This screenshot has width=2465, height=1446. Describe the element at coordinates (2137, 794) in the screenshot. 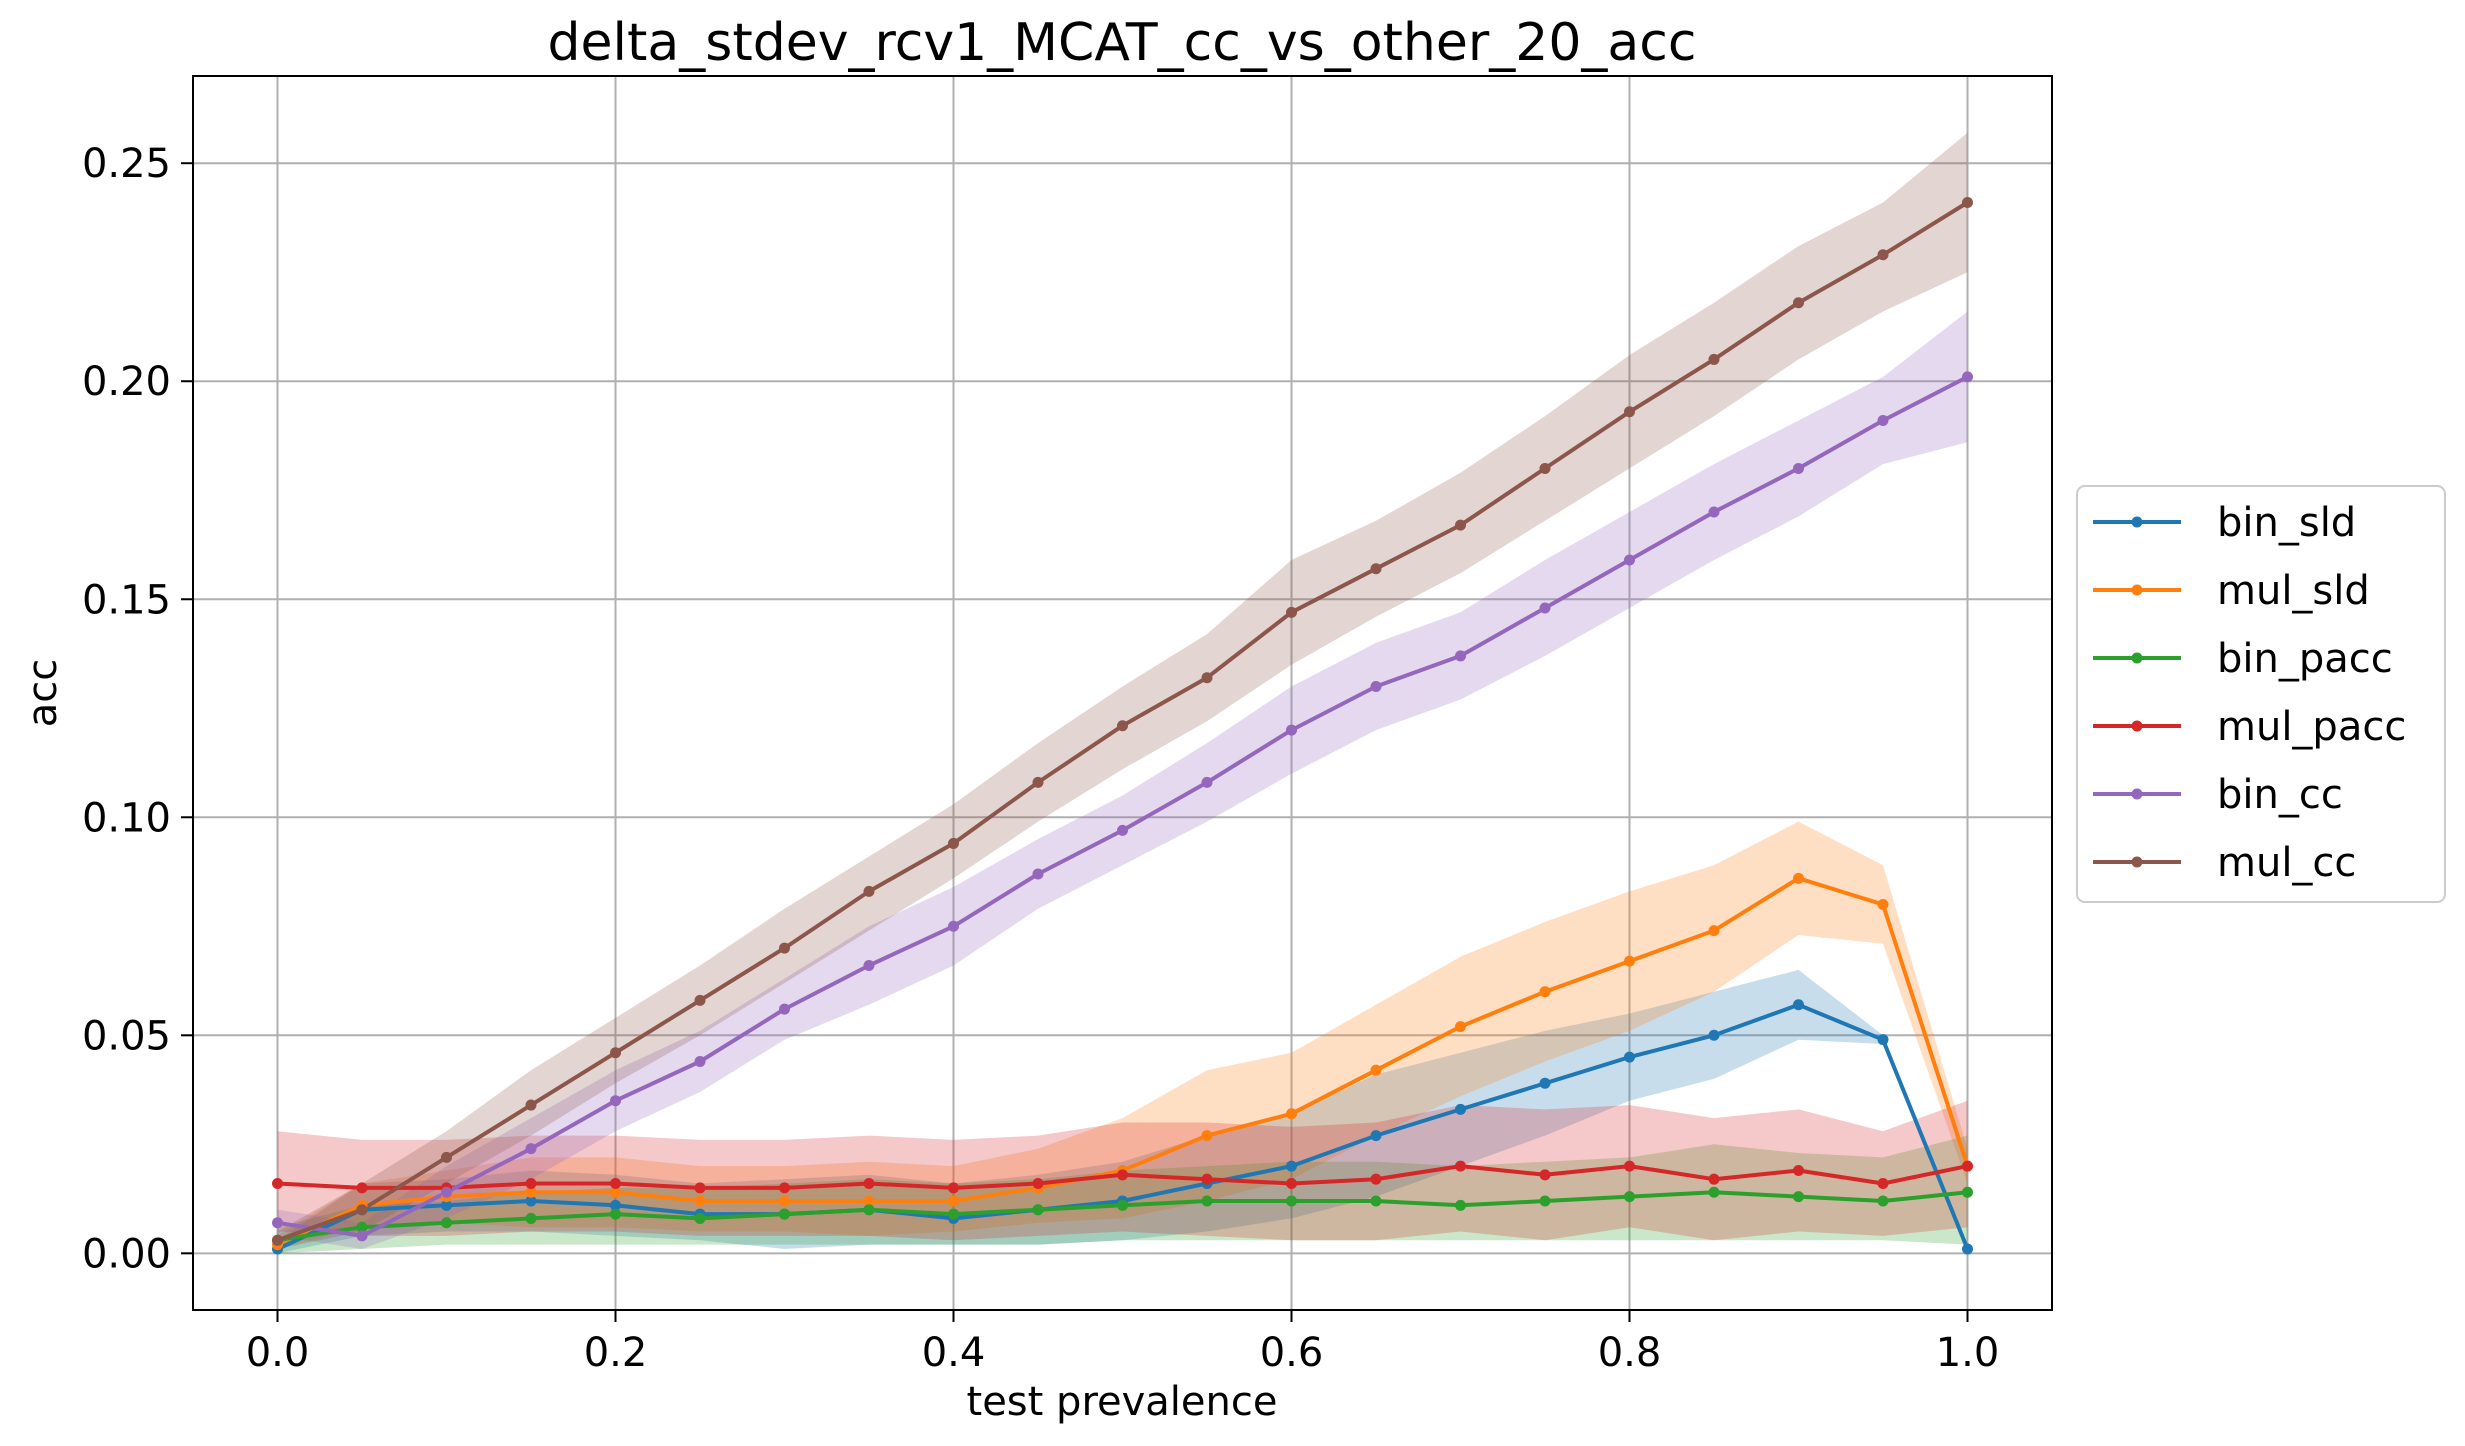

I see `legend-marker-bin_cc` at that location.